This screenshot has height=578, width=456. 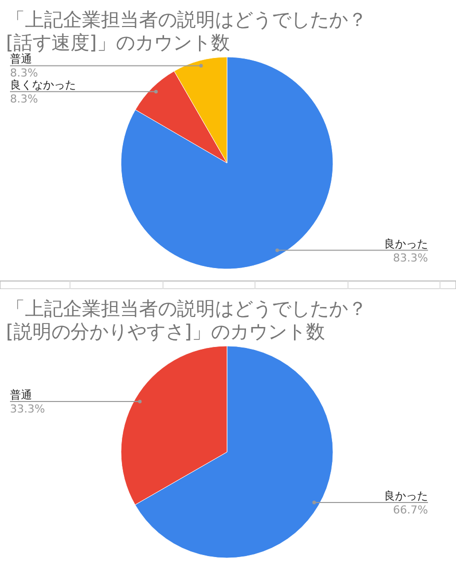 What do you see at coordinates (410, 257) in the screenshot?
I see `data-label: 83.3%` at bounding box center [410, 257].